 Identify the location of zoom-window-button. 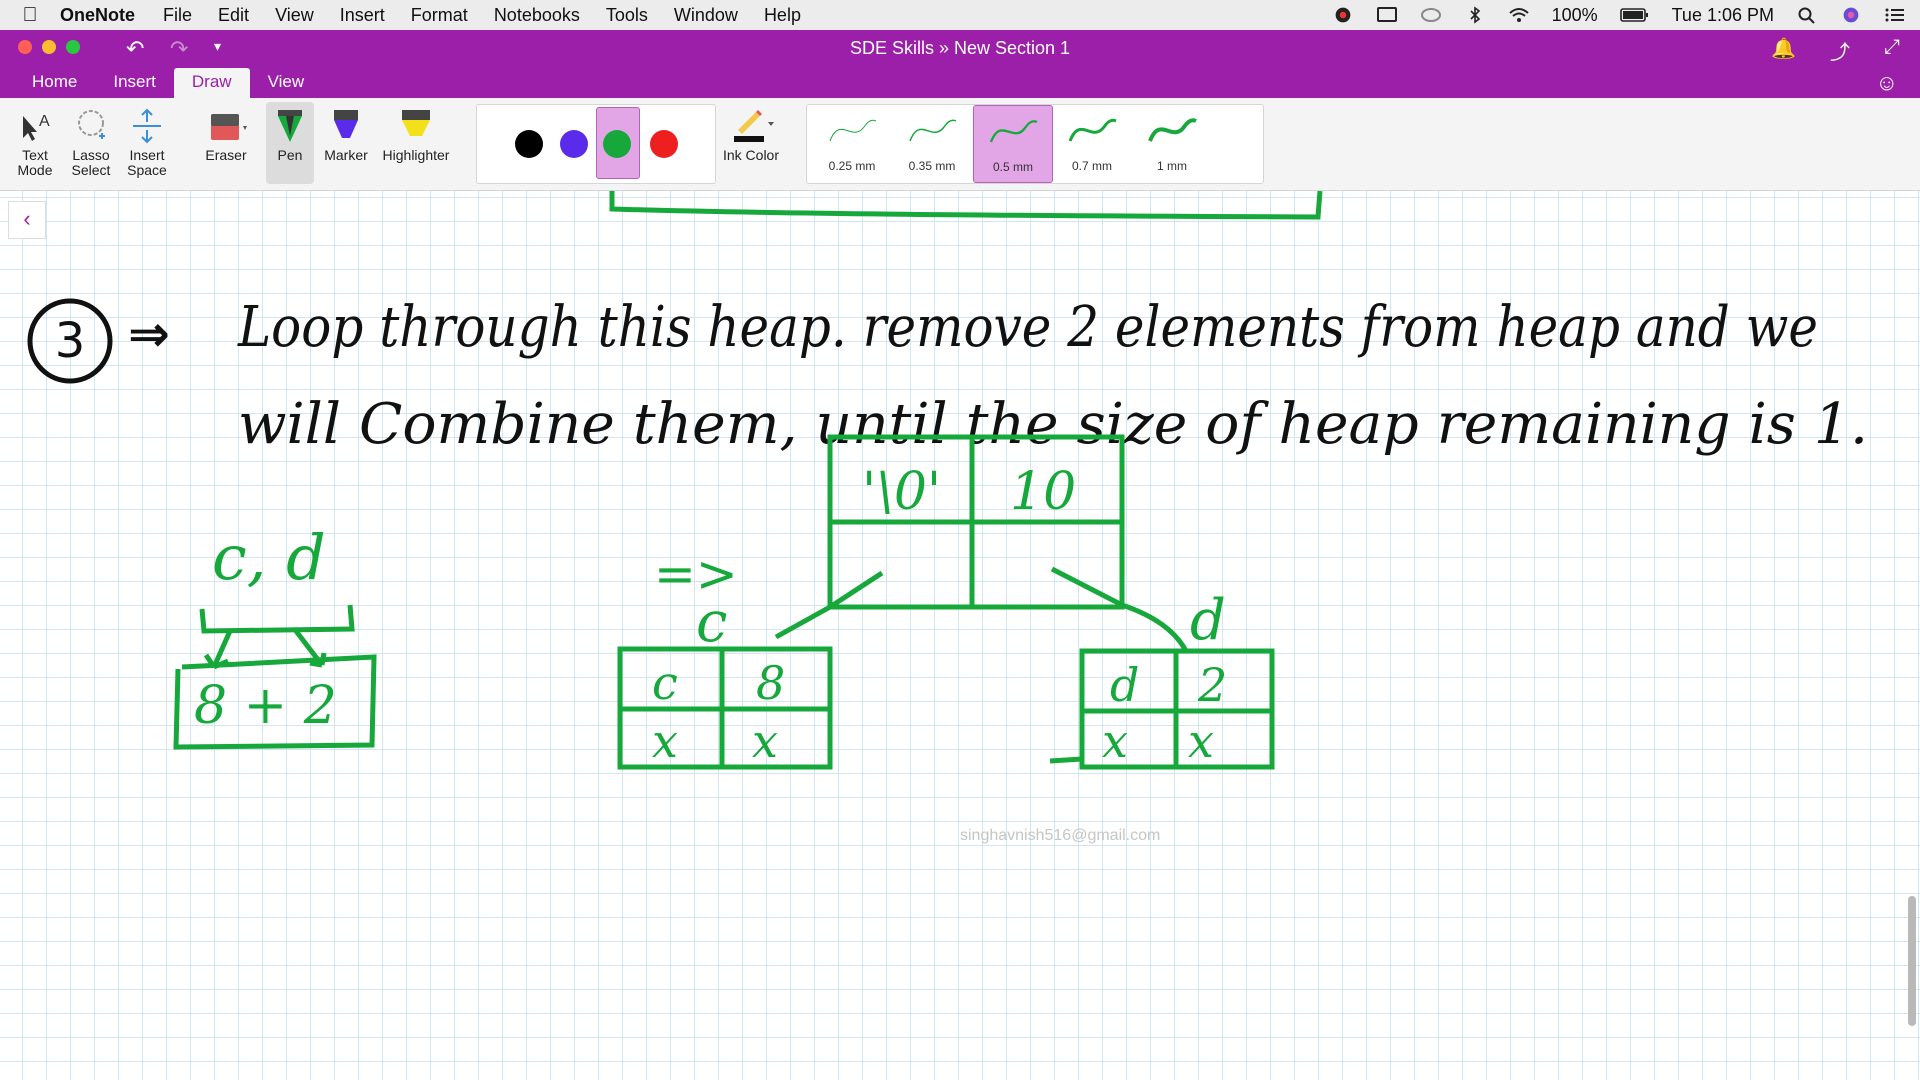
(73, 47).